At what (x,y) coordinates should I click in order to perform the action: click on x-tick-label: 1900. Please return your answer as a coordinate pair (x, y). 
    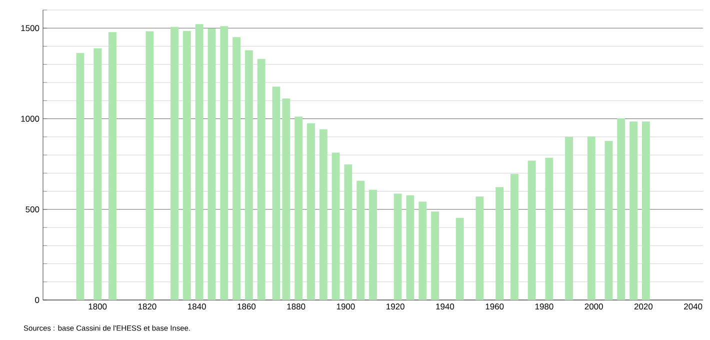
    Looking at the image, I should click on (345, 307).